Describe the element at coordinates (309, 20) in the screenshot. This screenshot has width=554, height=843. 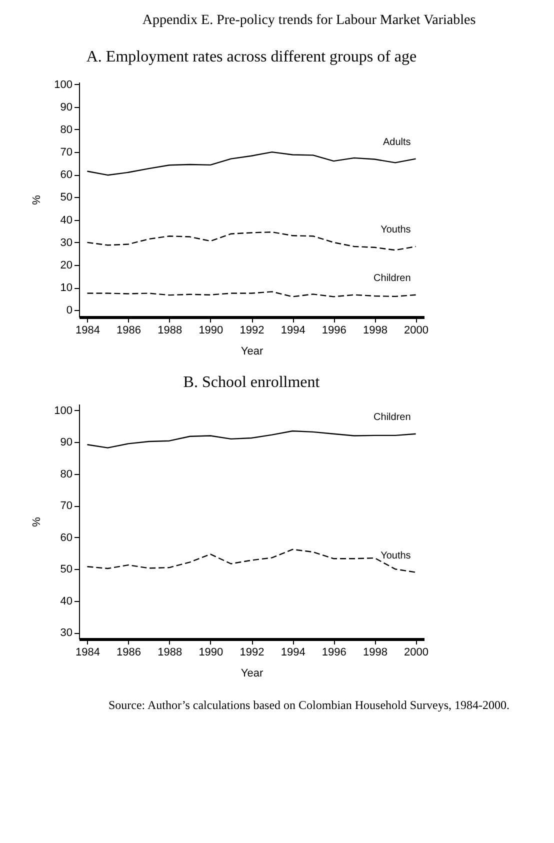
I see `text: Appendix E. Pre-policy trends for Labour Market Variables` at that location.